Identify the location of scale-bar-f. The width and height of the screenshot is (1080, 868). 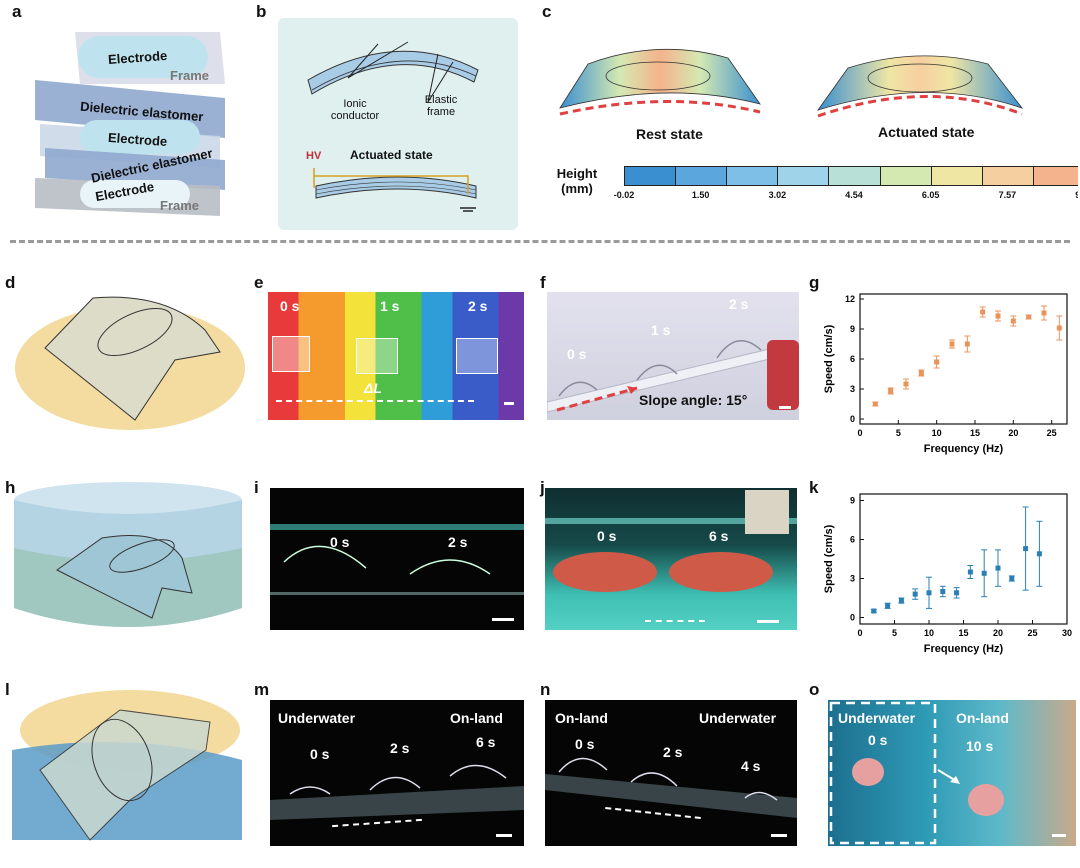
(785, 407).